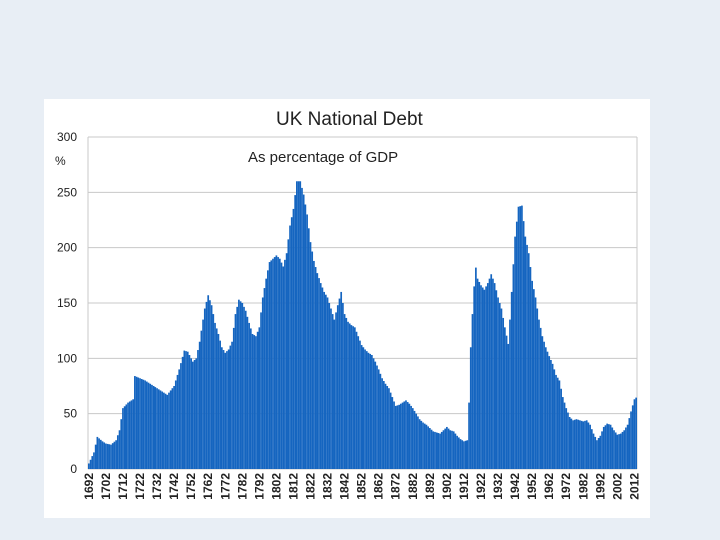 The width and height of the screenshot is (720, 540). Describe the element at coordinates (496, 379) in the screenshot. I see `bar-1931` at that location.